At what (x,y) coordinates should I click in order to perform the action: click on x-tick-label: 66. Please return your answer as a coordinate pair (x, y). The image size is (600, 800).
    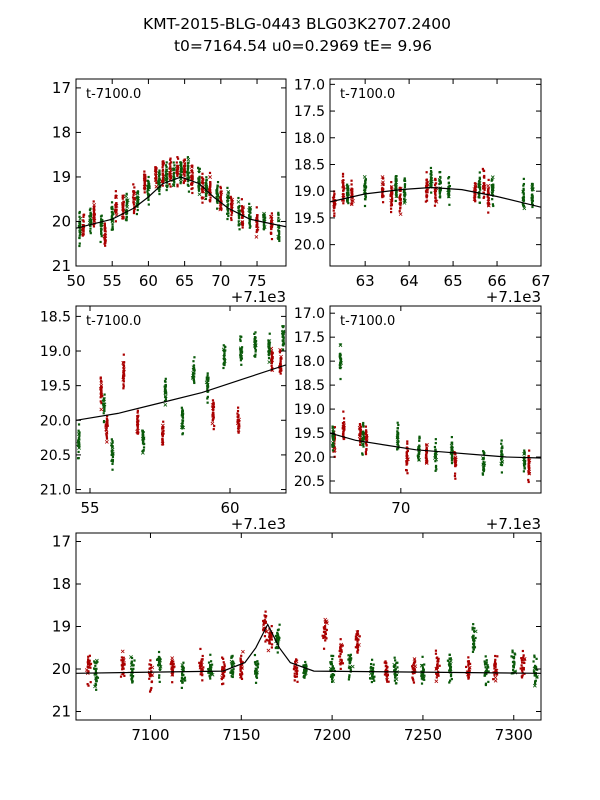
    Looking at the image, I should click on (496, 281).